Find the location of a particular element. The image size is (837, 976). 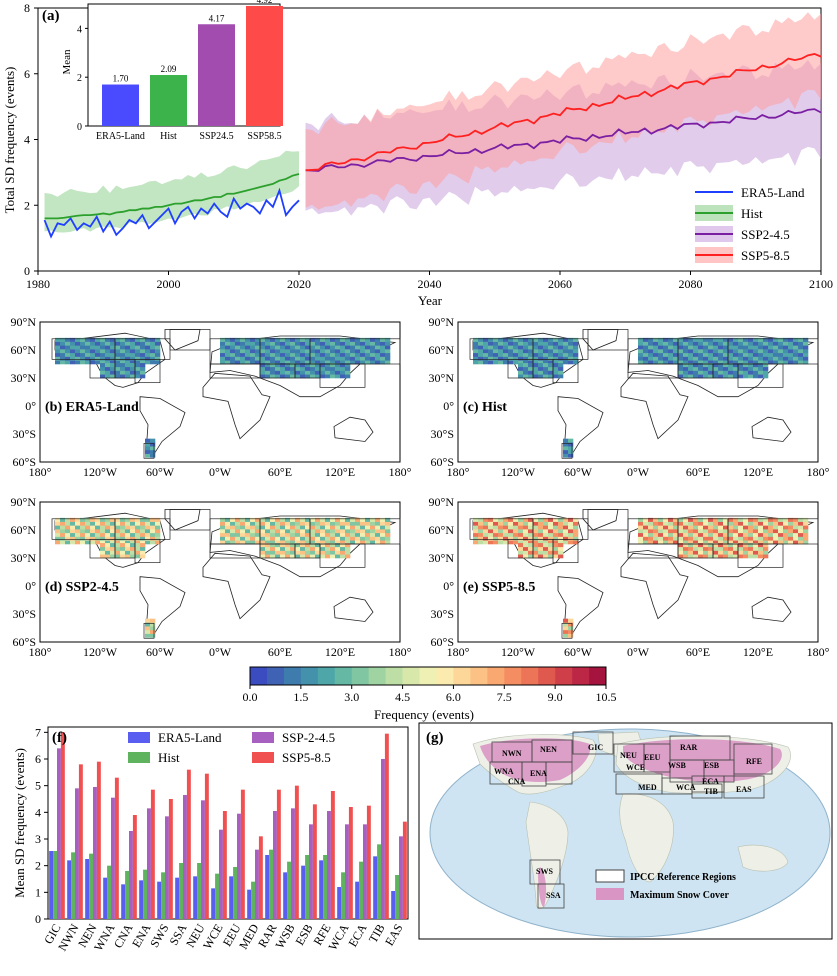

panel-f-bars is located at coordinates (228, 825).